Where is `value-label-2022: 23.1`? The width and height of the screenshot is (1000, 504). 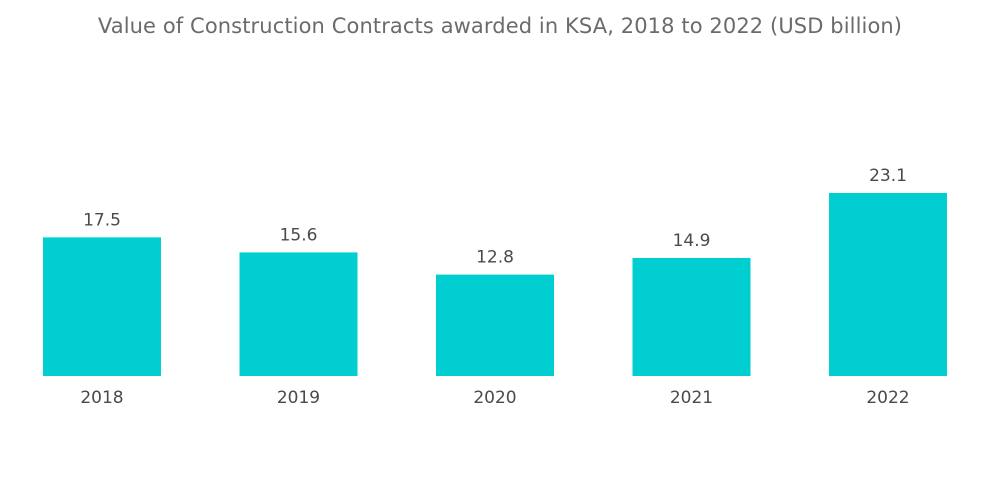
value-label-2022: 23.1 is located at coordinates (888, 176).